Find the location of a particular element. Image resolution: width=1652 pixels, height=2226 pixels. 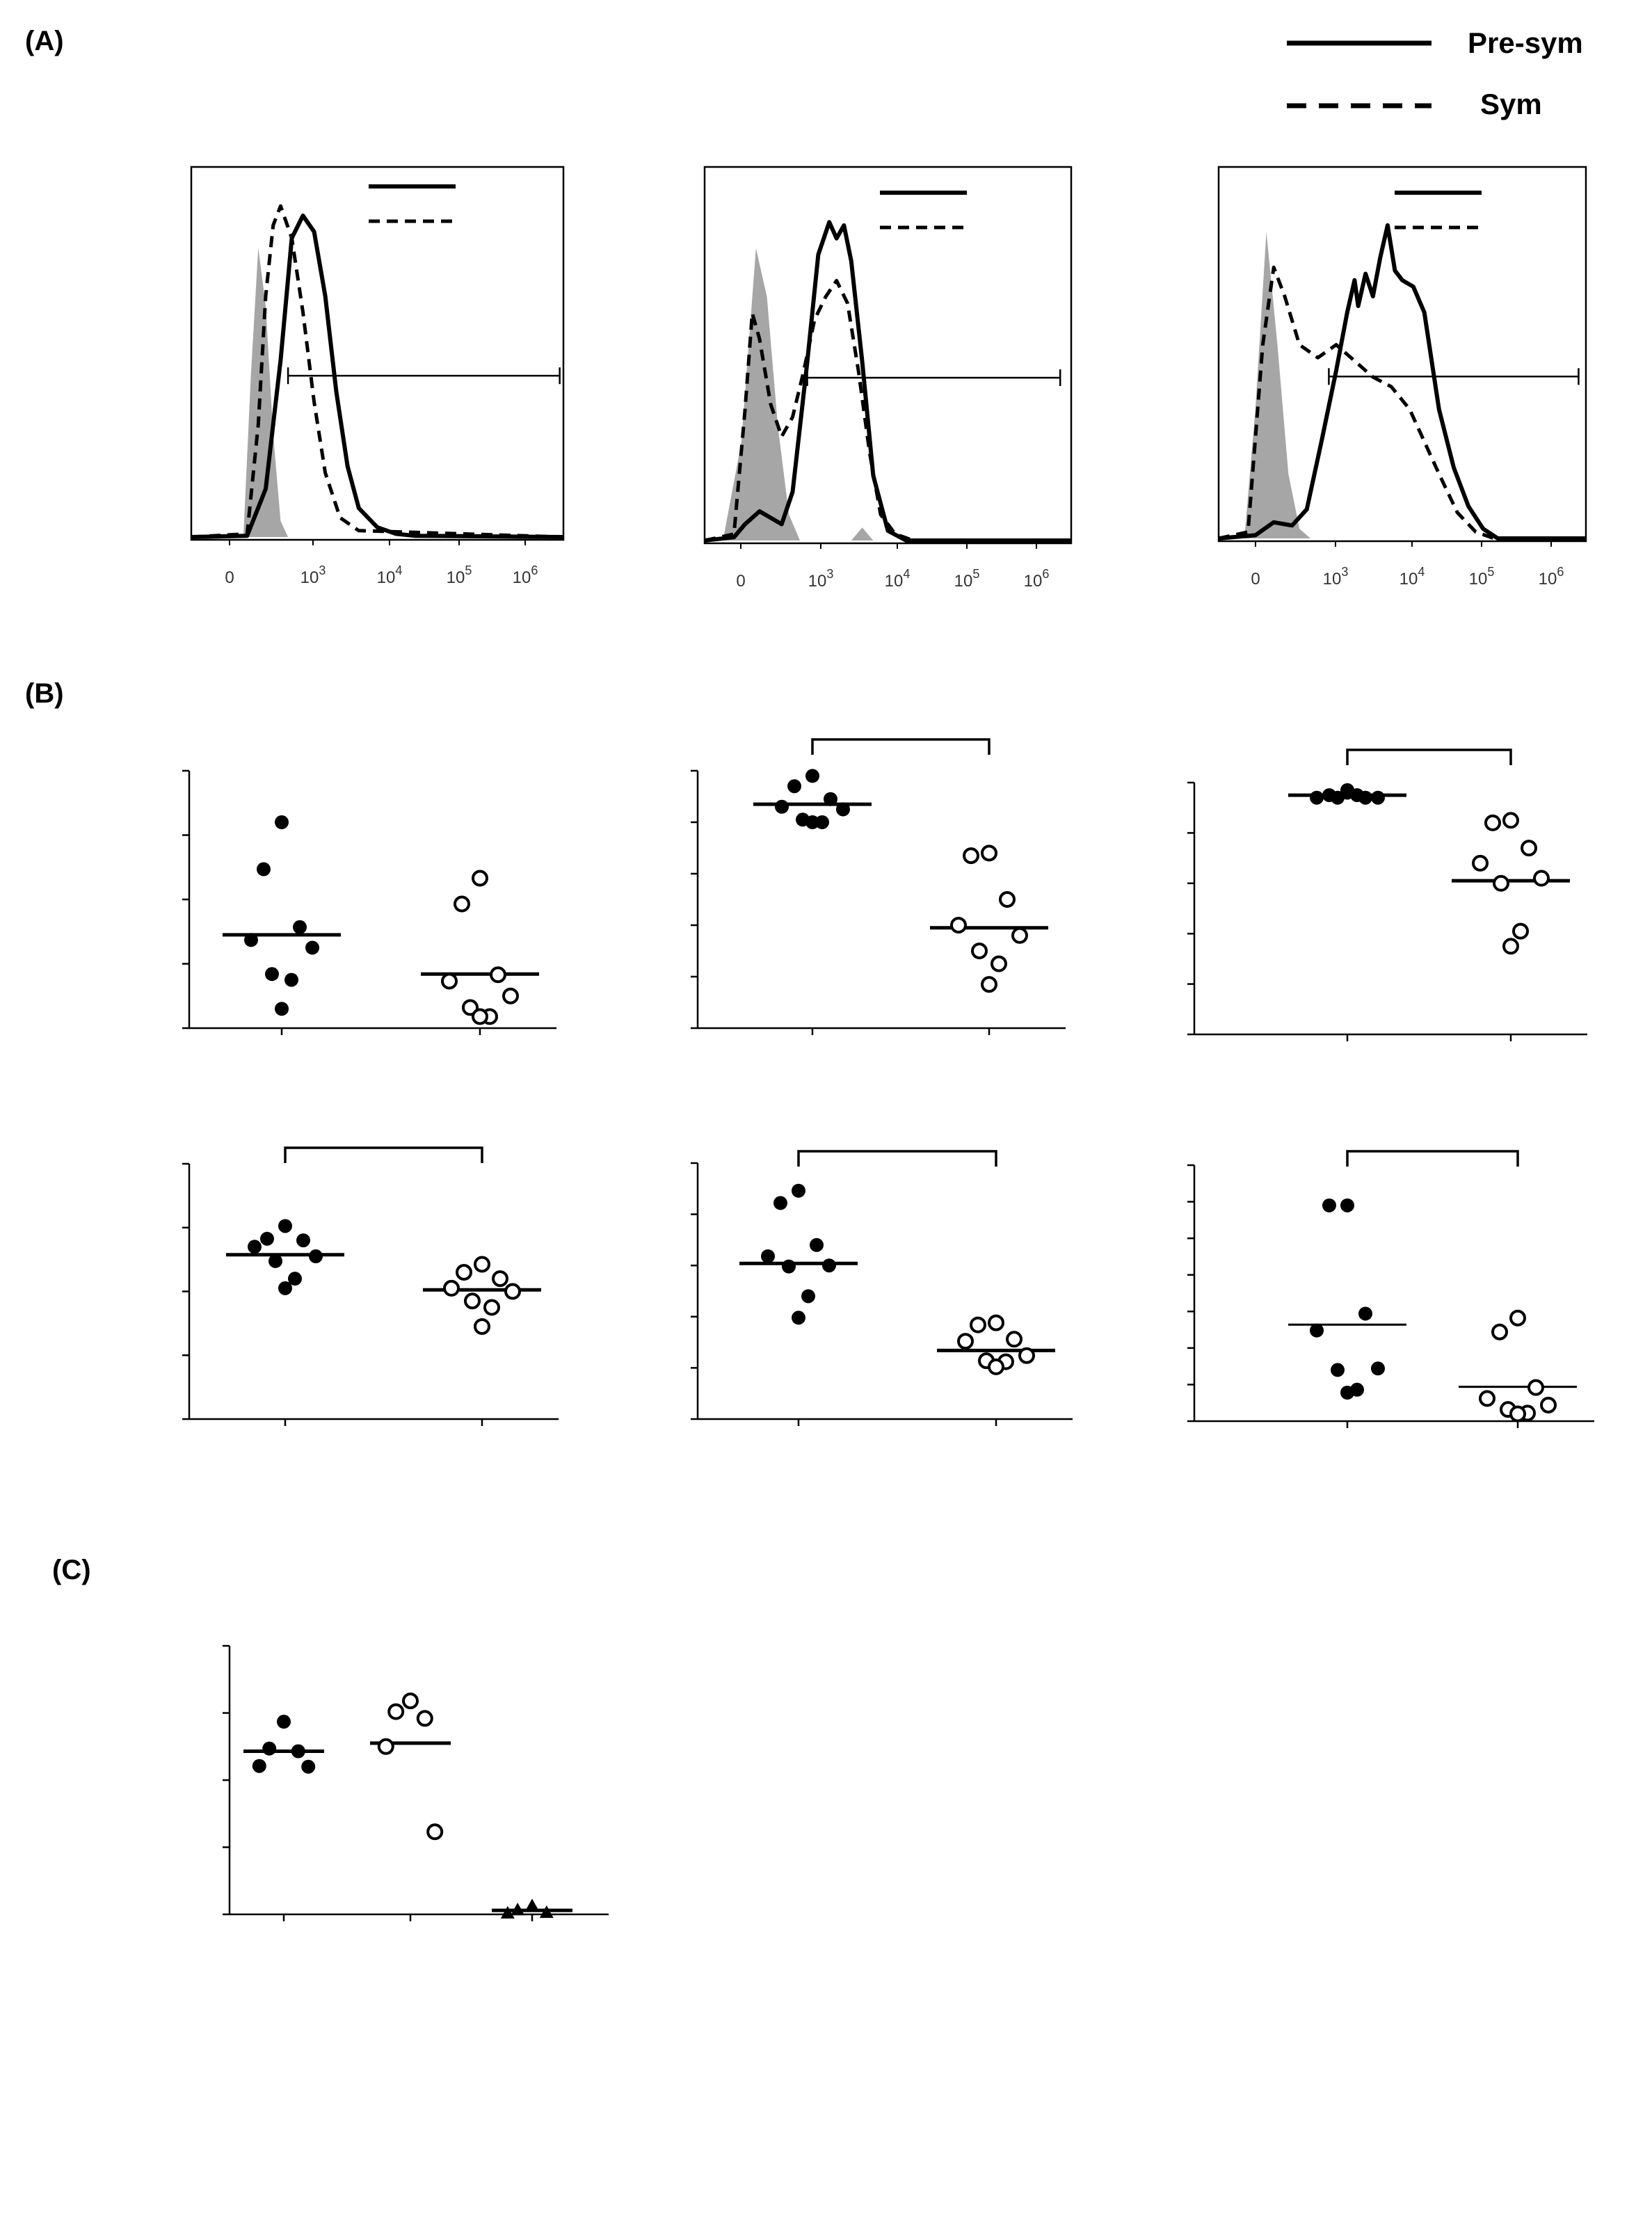

hist-cd80: 0 10³ 10⁴ 10⁵ 10⁶ is located at coordinates (888, 378).